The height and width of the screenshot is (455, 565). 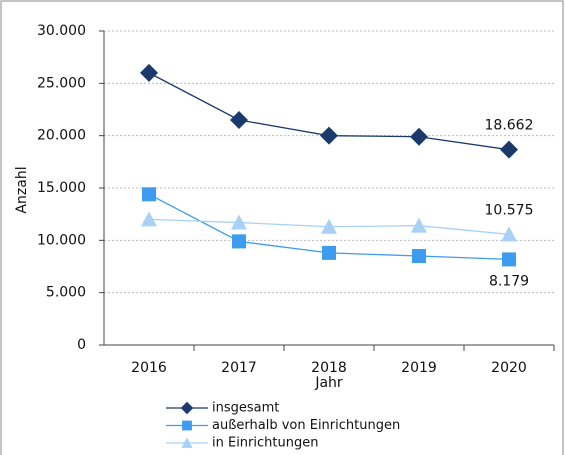 What do you see at coordinates (22, 189) in the screenshot?
I see `y-axis-label: Anzahl` at bounding box center [22, 189].